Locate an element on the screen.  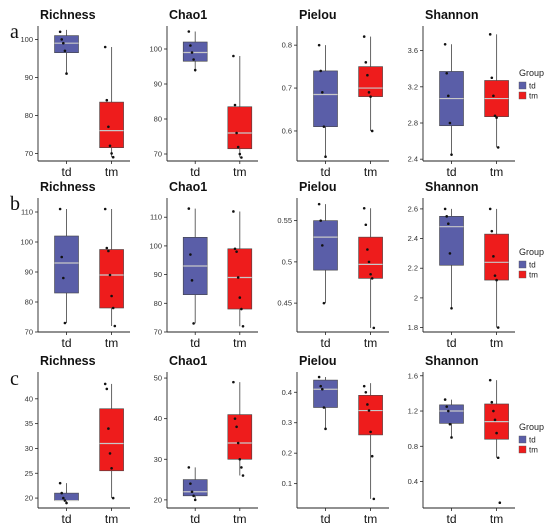
y-tick-label: 90 is located at coordinates (29, 272).